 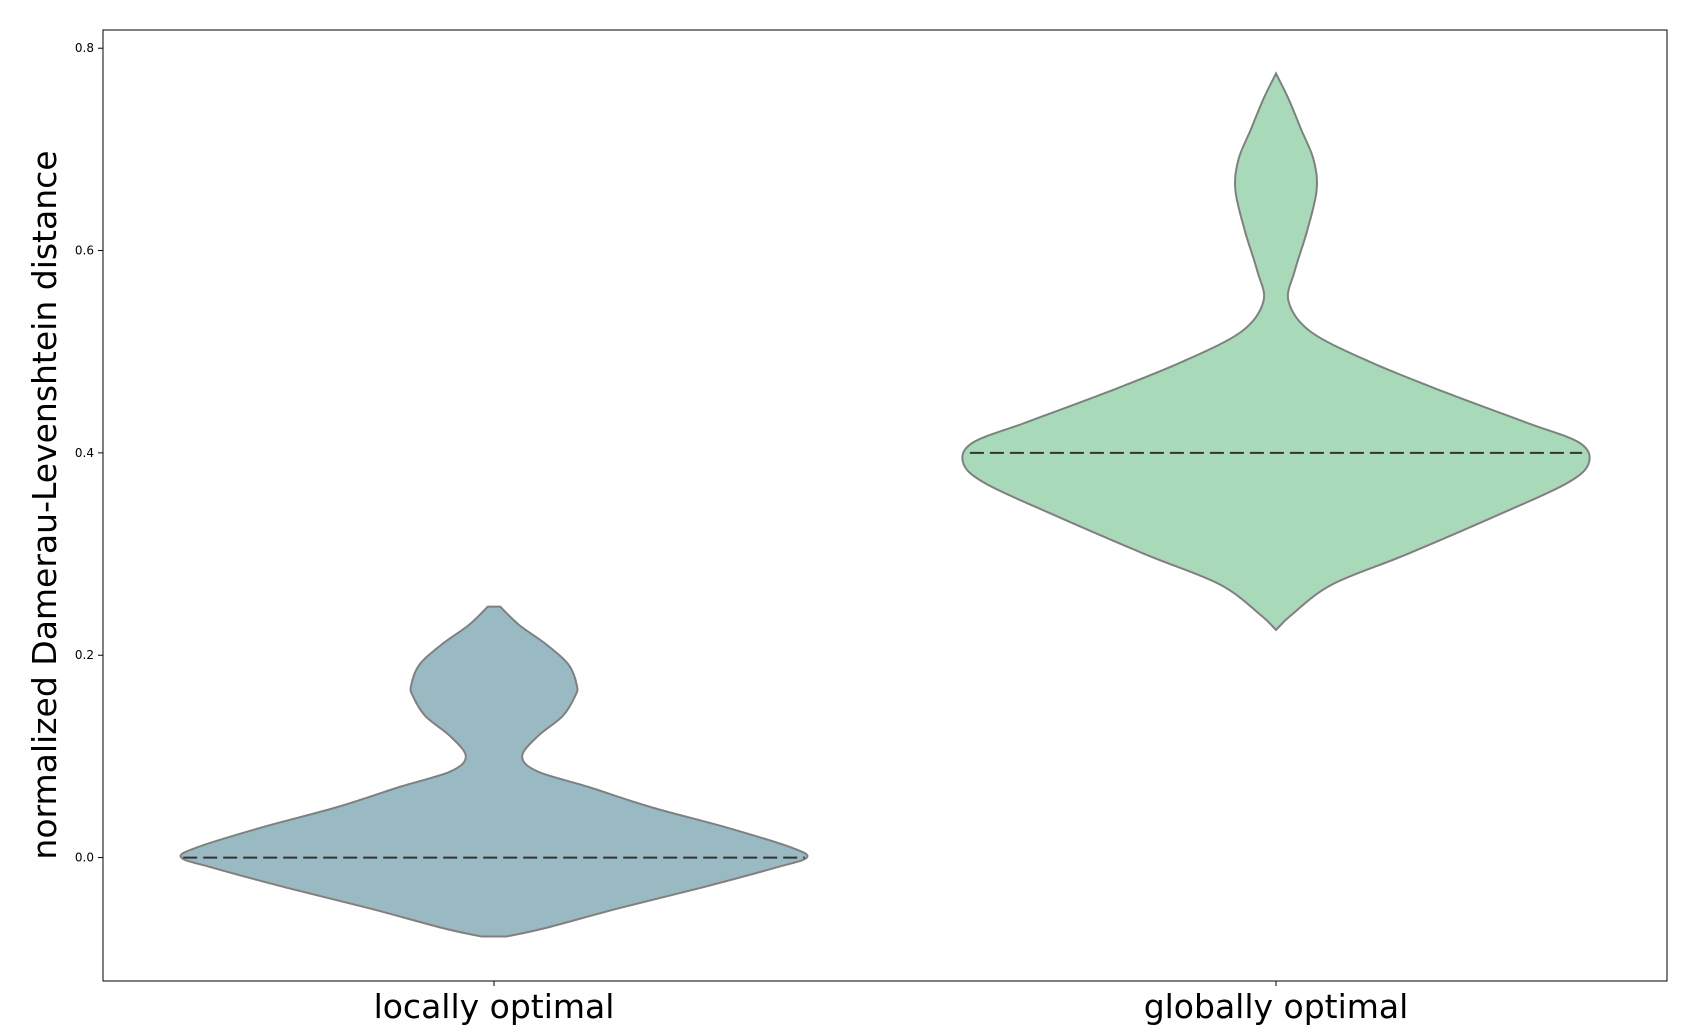 I want to click on y-axis-label: normalized Damerau-Levenshtein distance, so click(x=44, y=504).